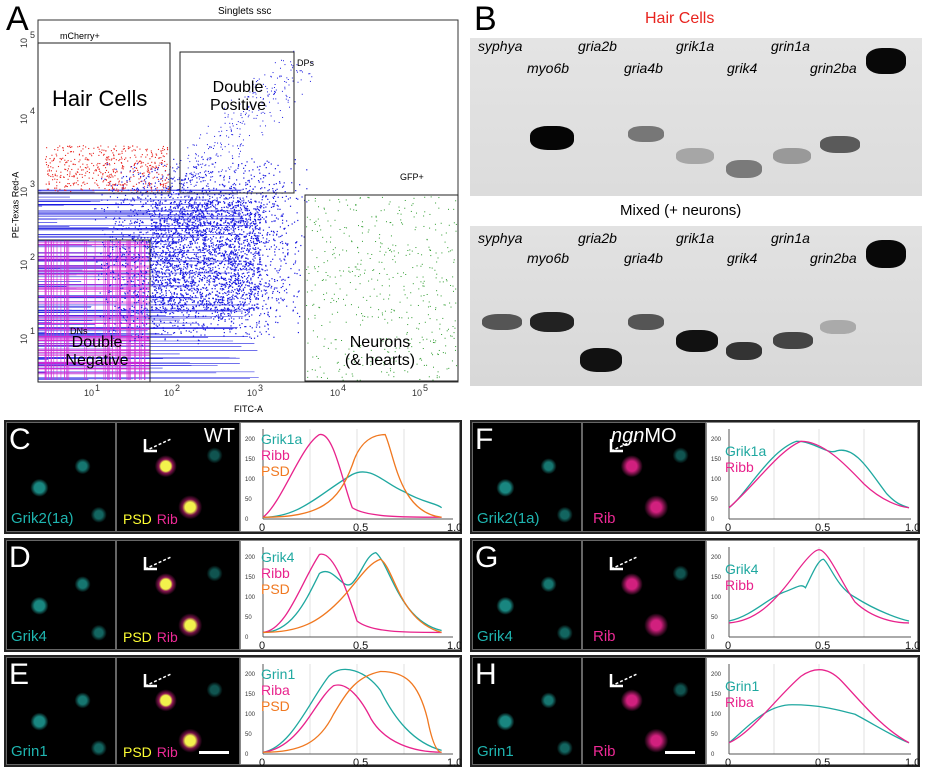 This screenshot has height=771, width=926. What do you see at coordinates (484, 439) in the screenshot?
I see `panel-letter-f: F` at bounding box center [484, 439].